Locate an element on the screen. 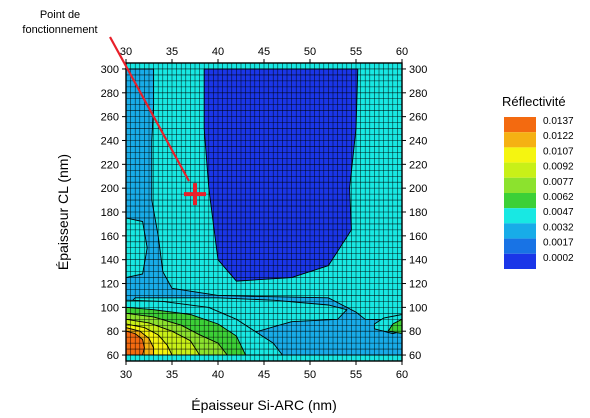 This screenshot has height=418, width=590. legend-label: 0.0047 is located at coordinates (558, 212).